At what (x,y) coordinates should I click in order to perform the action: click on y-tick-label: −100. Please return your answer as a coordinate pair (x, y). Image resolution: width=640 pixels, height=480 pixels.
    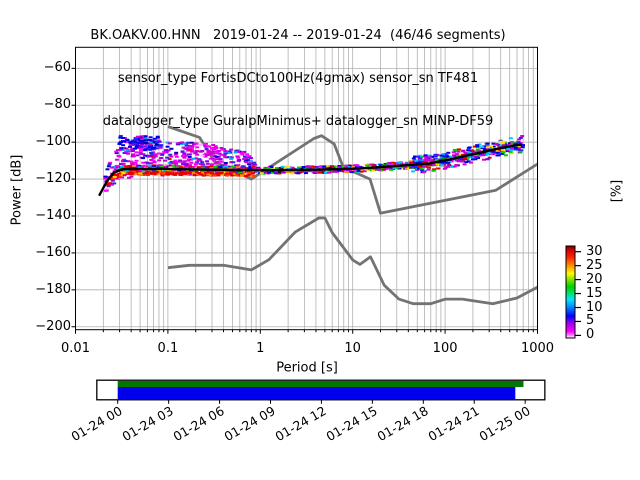
    Looking at the image, I should click on (53, 142).